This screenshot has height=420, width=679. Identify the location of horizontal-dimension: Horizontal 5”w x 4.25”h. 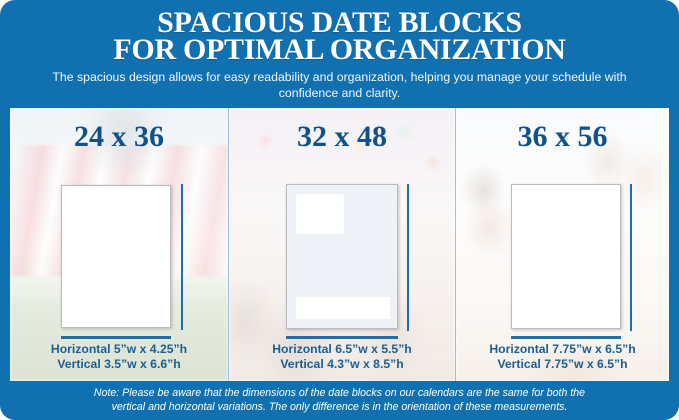
(119, 349).